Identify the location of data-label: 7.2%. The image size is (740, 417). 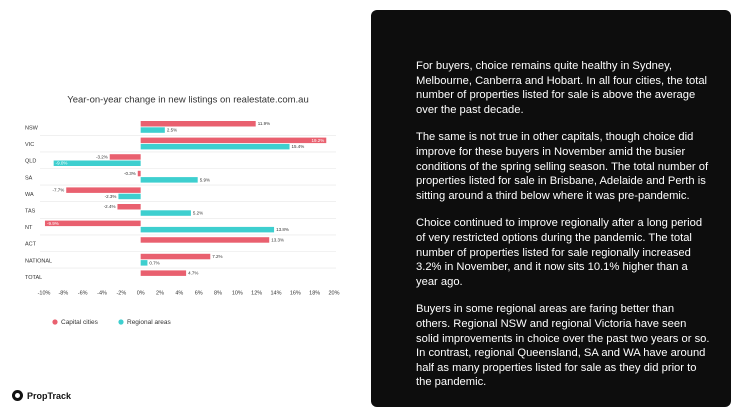
(217, 256).